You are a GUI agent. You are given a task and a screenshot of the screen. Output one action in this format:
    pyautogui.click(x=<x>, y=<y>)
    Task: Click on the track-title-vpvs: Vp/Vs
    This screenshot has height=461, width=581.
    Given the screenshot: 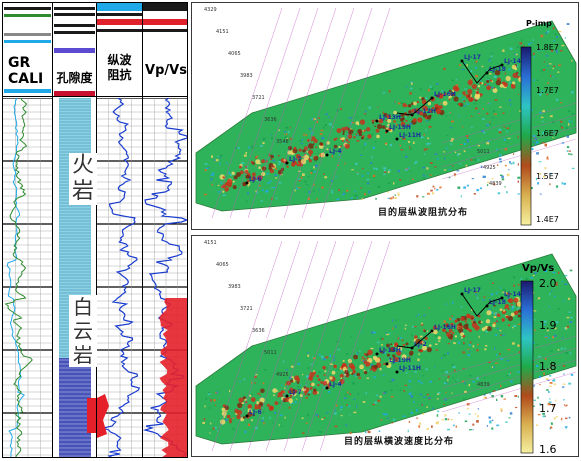 What is the action you would take?
    pyautogui.click(x=166, y=70)
    